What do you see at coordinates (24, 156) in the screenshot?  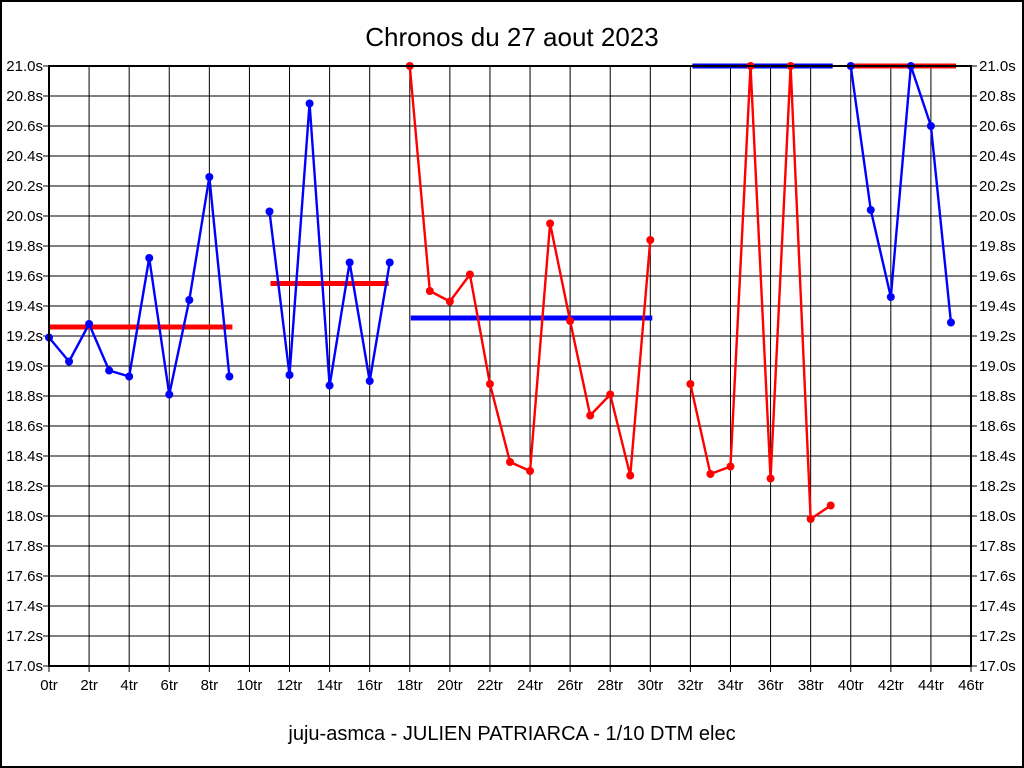 I see `y-tick-label-left: 20.4s` at bounding box center [24, 156].